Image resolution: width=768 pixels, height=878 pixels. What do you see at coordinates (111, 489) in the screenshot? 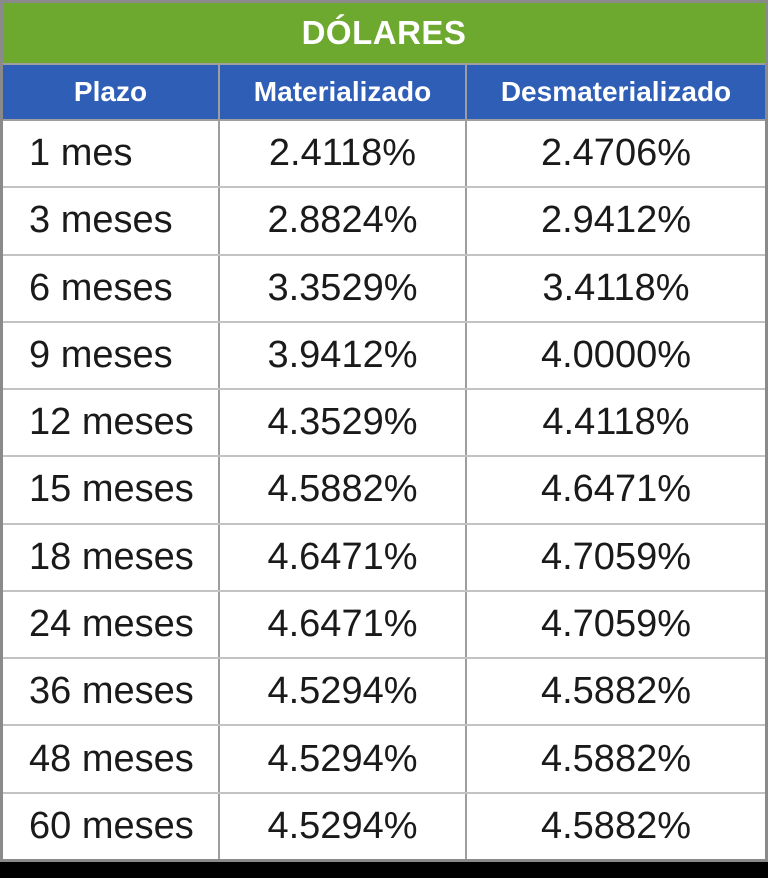
I see `cell-plazo: 15 meses` at bounding box center [111, 489].